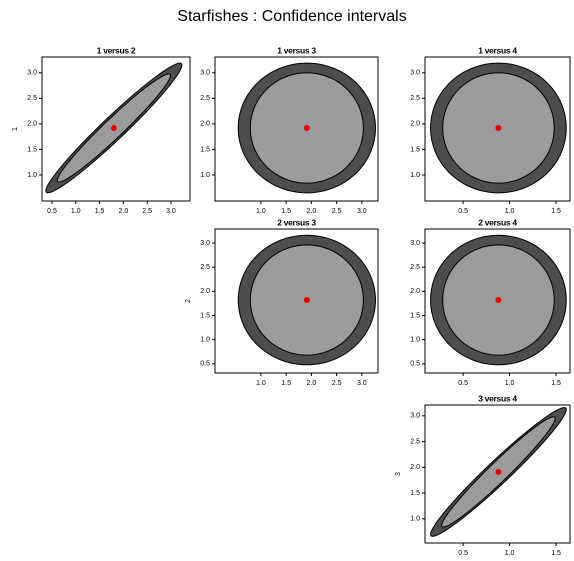 Image resolution: width=574 pixels, height=561 pixels. What do you see at coordinates (296, 50) in the screenshot?
I see `panel-title: 1 versus 3` at bounding box center [296, 50].